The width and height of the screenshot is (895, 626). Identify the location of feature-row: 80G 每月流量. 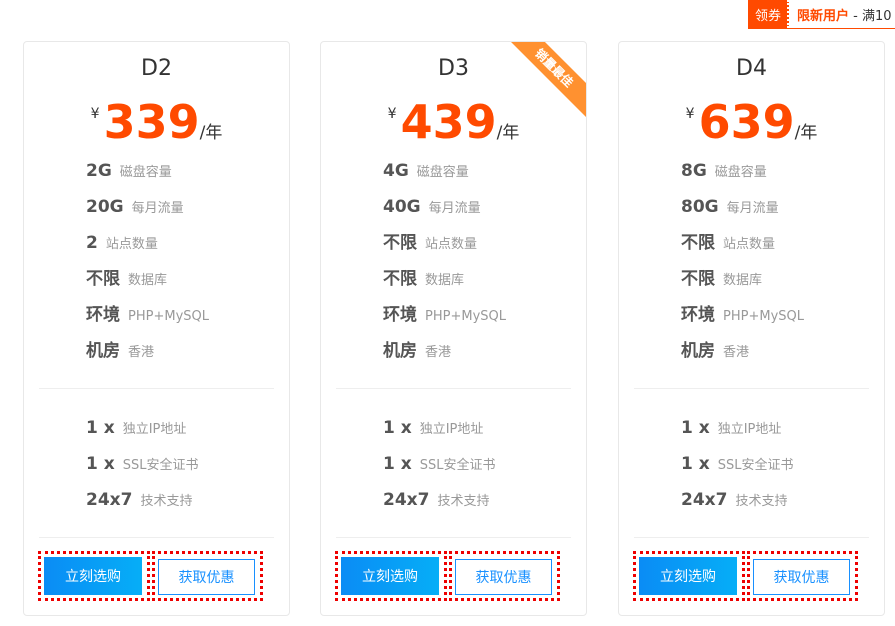
(730, 207).